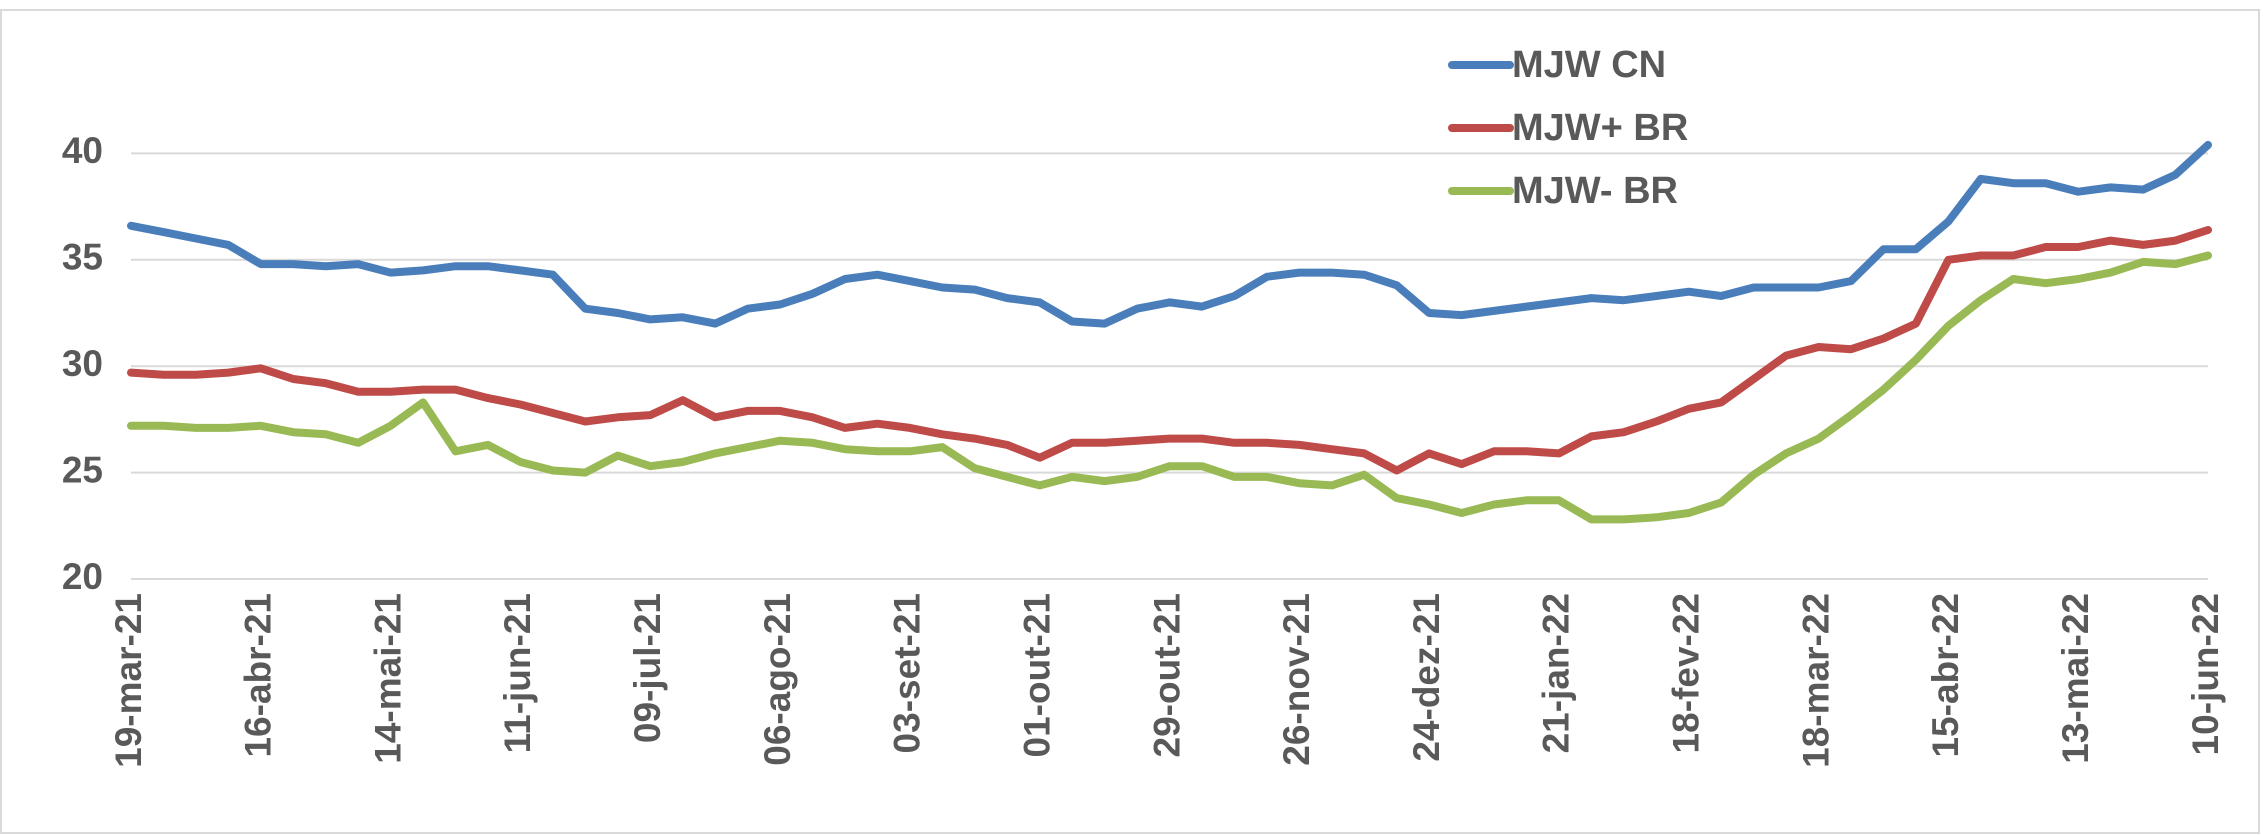  What do you see at coordinates (258, 675) in the screenshot?
I see `x-tick-label: 16-abr-21` at bounding box center [258, 675].